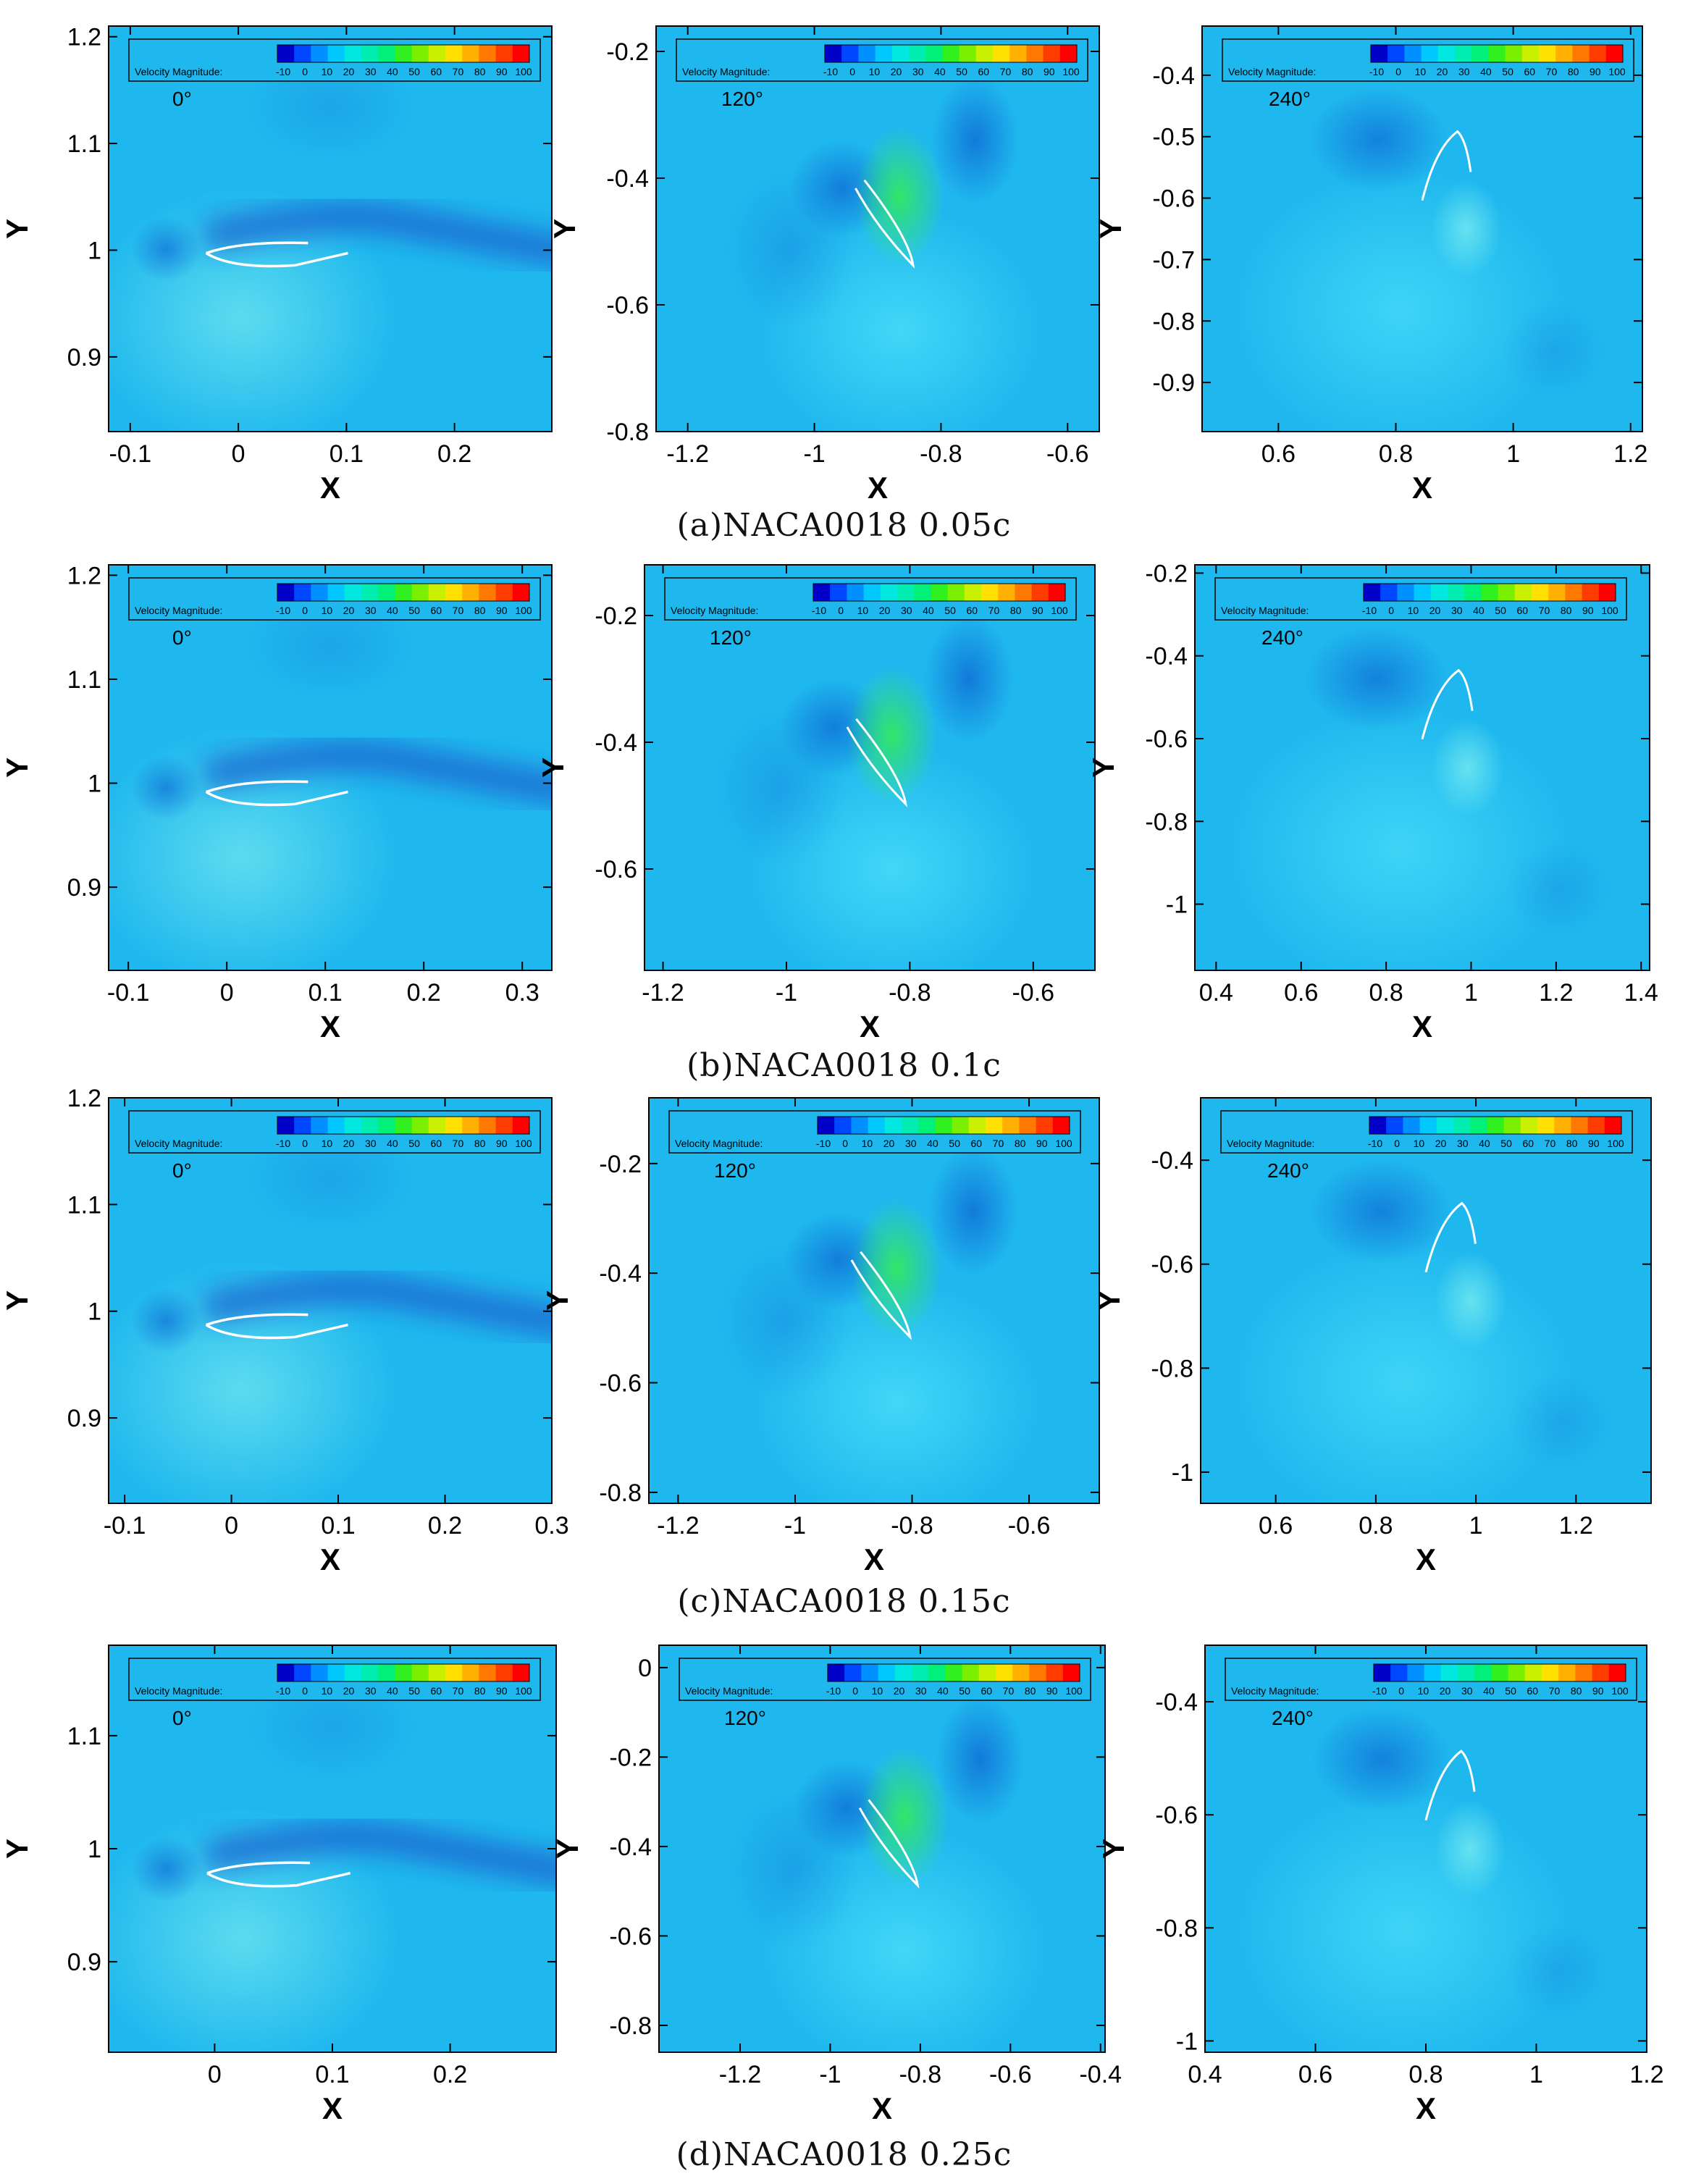 The height and width of the screenshot is (2184, 1688). What do you see at coordinates (1176, 1815) in the screenshot?
I see `y-tick-label: -0.6` at bounding box center [1176, 1815].